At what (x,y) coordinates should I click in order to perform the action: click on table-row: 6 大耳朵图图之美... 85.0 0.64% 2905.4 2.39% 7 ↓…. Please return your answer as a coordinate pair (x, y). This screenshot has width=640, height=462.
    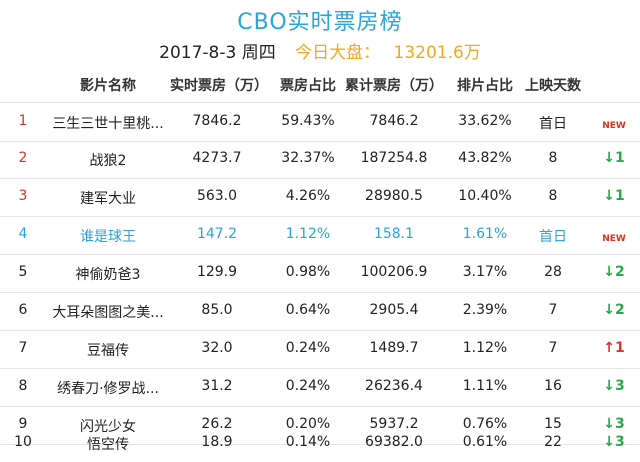
    Looking at the image, I should click on (320, 311).